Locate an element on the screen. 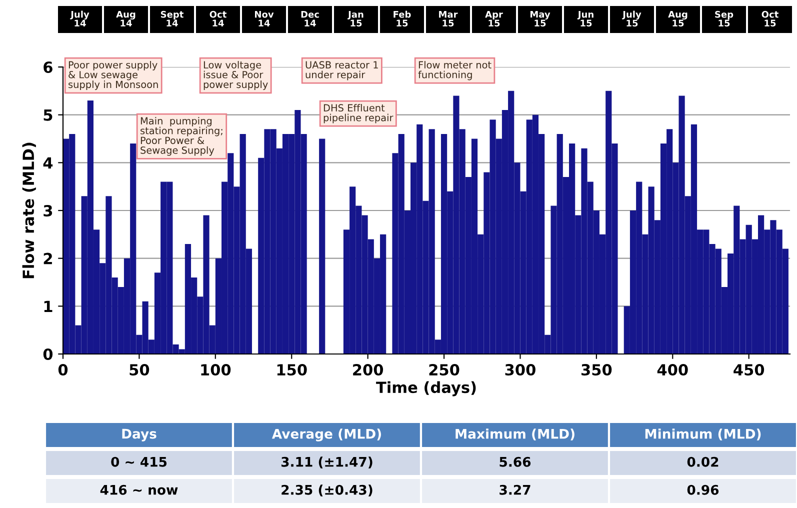  text: Jun 15 is located at coordinates (585, 18).